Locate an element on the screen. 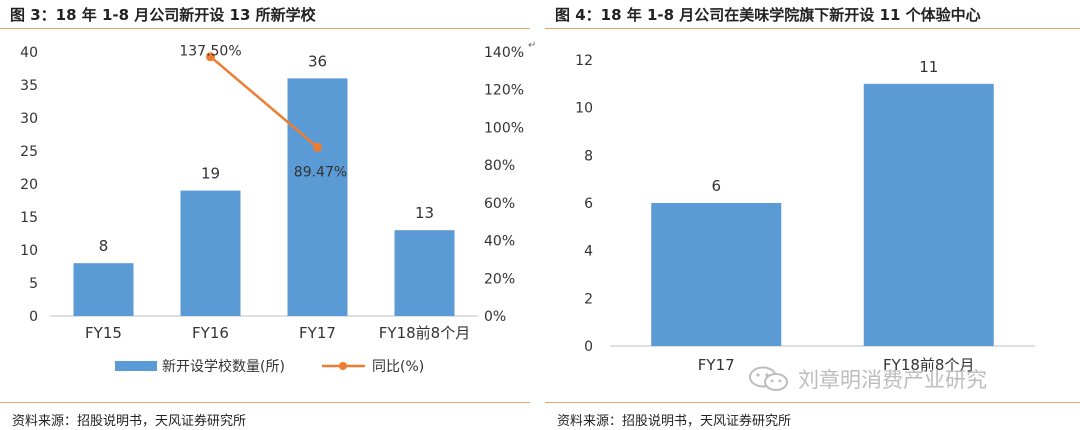  right-axis-tick-label: 0% is located at coordinates (495, 317).